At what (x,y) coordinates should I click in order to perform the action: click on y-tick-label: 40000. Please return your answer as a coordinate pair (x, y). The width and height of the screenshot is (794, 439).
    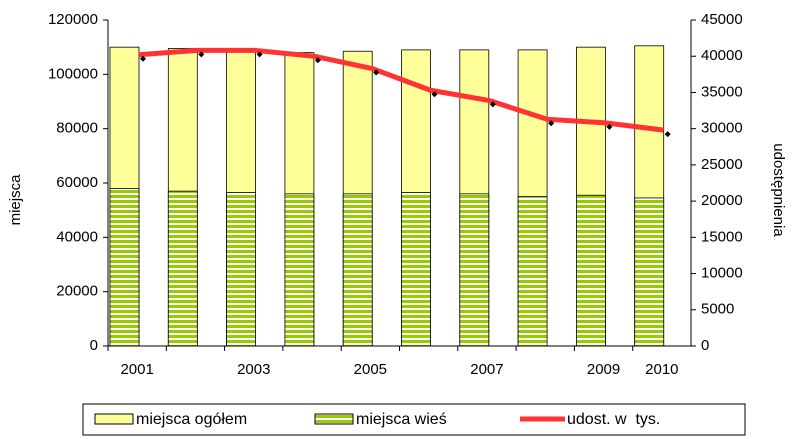
    Looking at the image, I should click on (77, 236).